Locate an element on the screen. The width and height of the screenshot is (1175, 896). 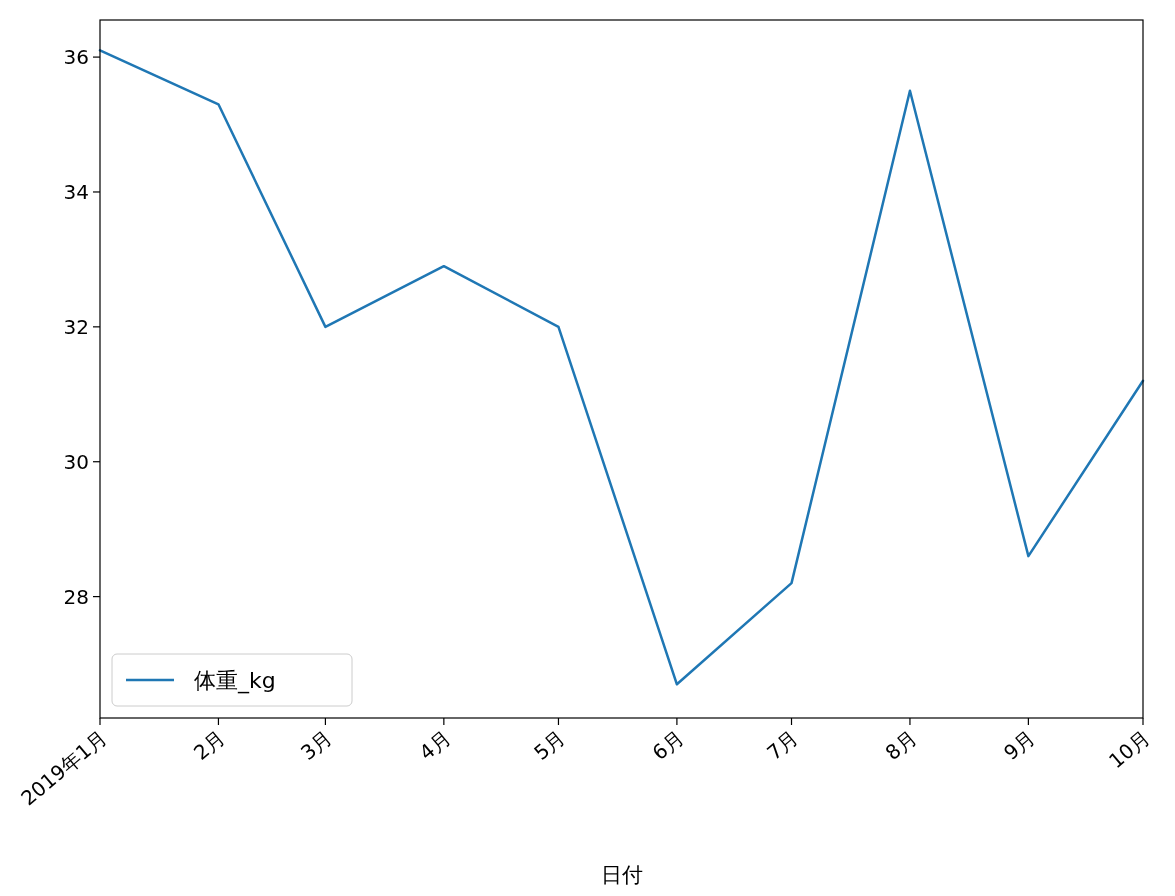
x-tick-label: 6月 is located at coordinates (668, 745).